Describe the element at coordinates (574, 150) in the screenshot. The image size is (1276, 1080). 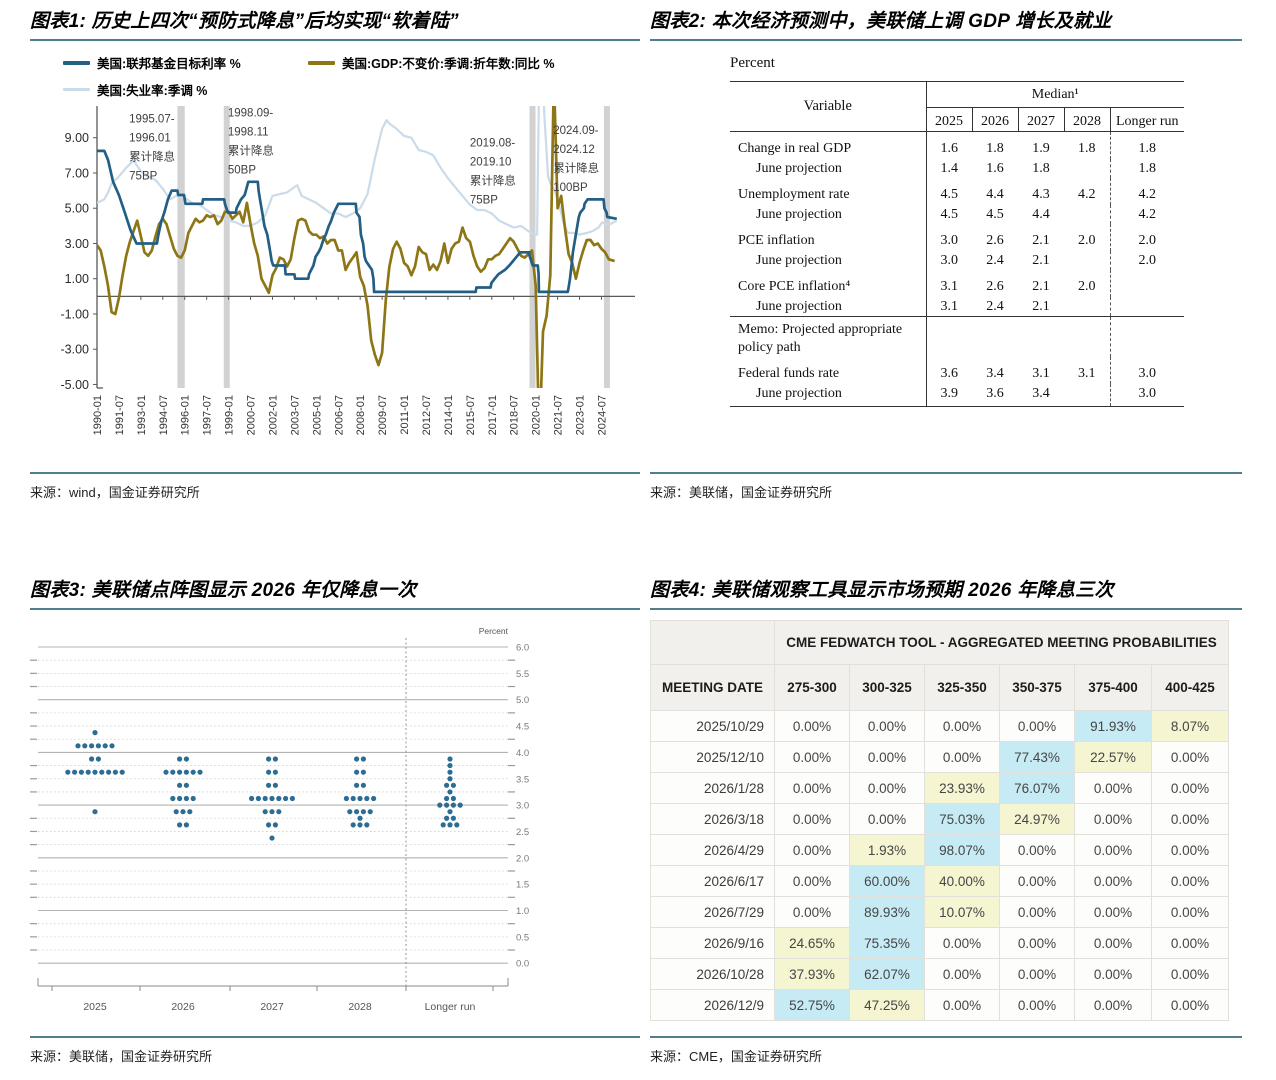
I see `svg-text: 2024.12` at that location.